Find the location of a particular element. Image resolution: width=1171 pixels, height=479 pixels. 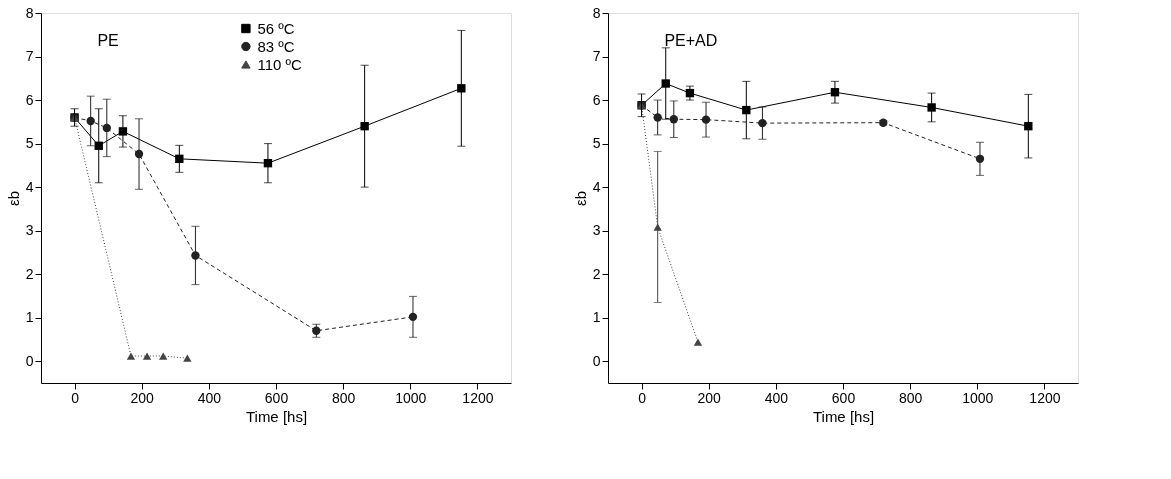

legend-label: 110 ºC is located at coordinates (279, 64).